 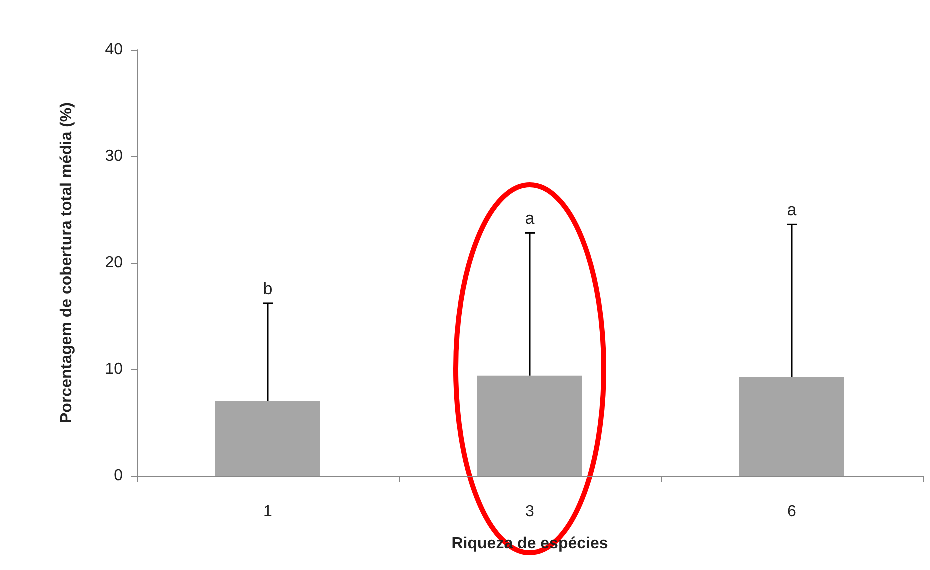 What do you see at coordinates (114, 156) in the screenshot?
I see `y-tick-label: 30` at bounding box center [114, 156].